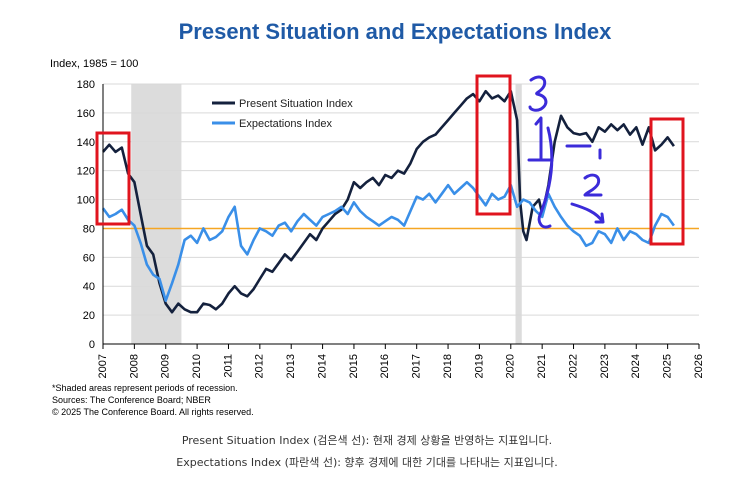  Describe the element at coordinates (86, 201) in the screenshot. I see `y-tick-label: 100` at that location.